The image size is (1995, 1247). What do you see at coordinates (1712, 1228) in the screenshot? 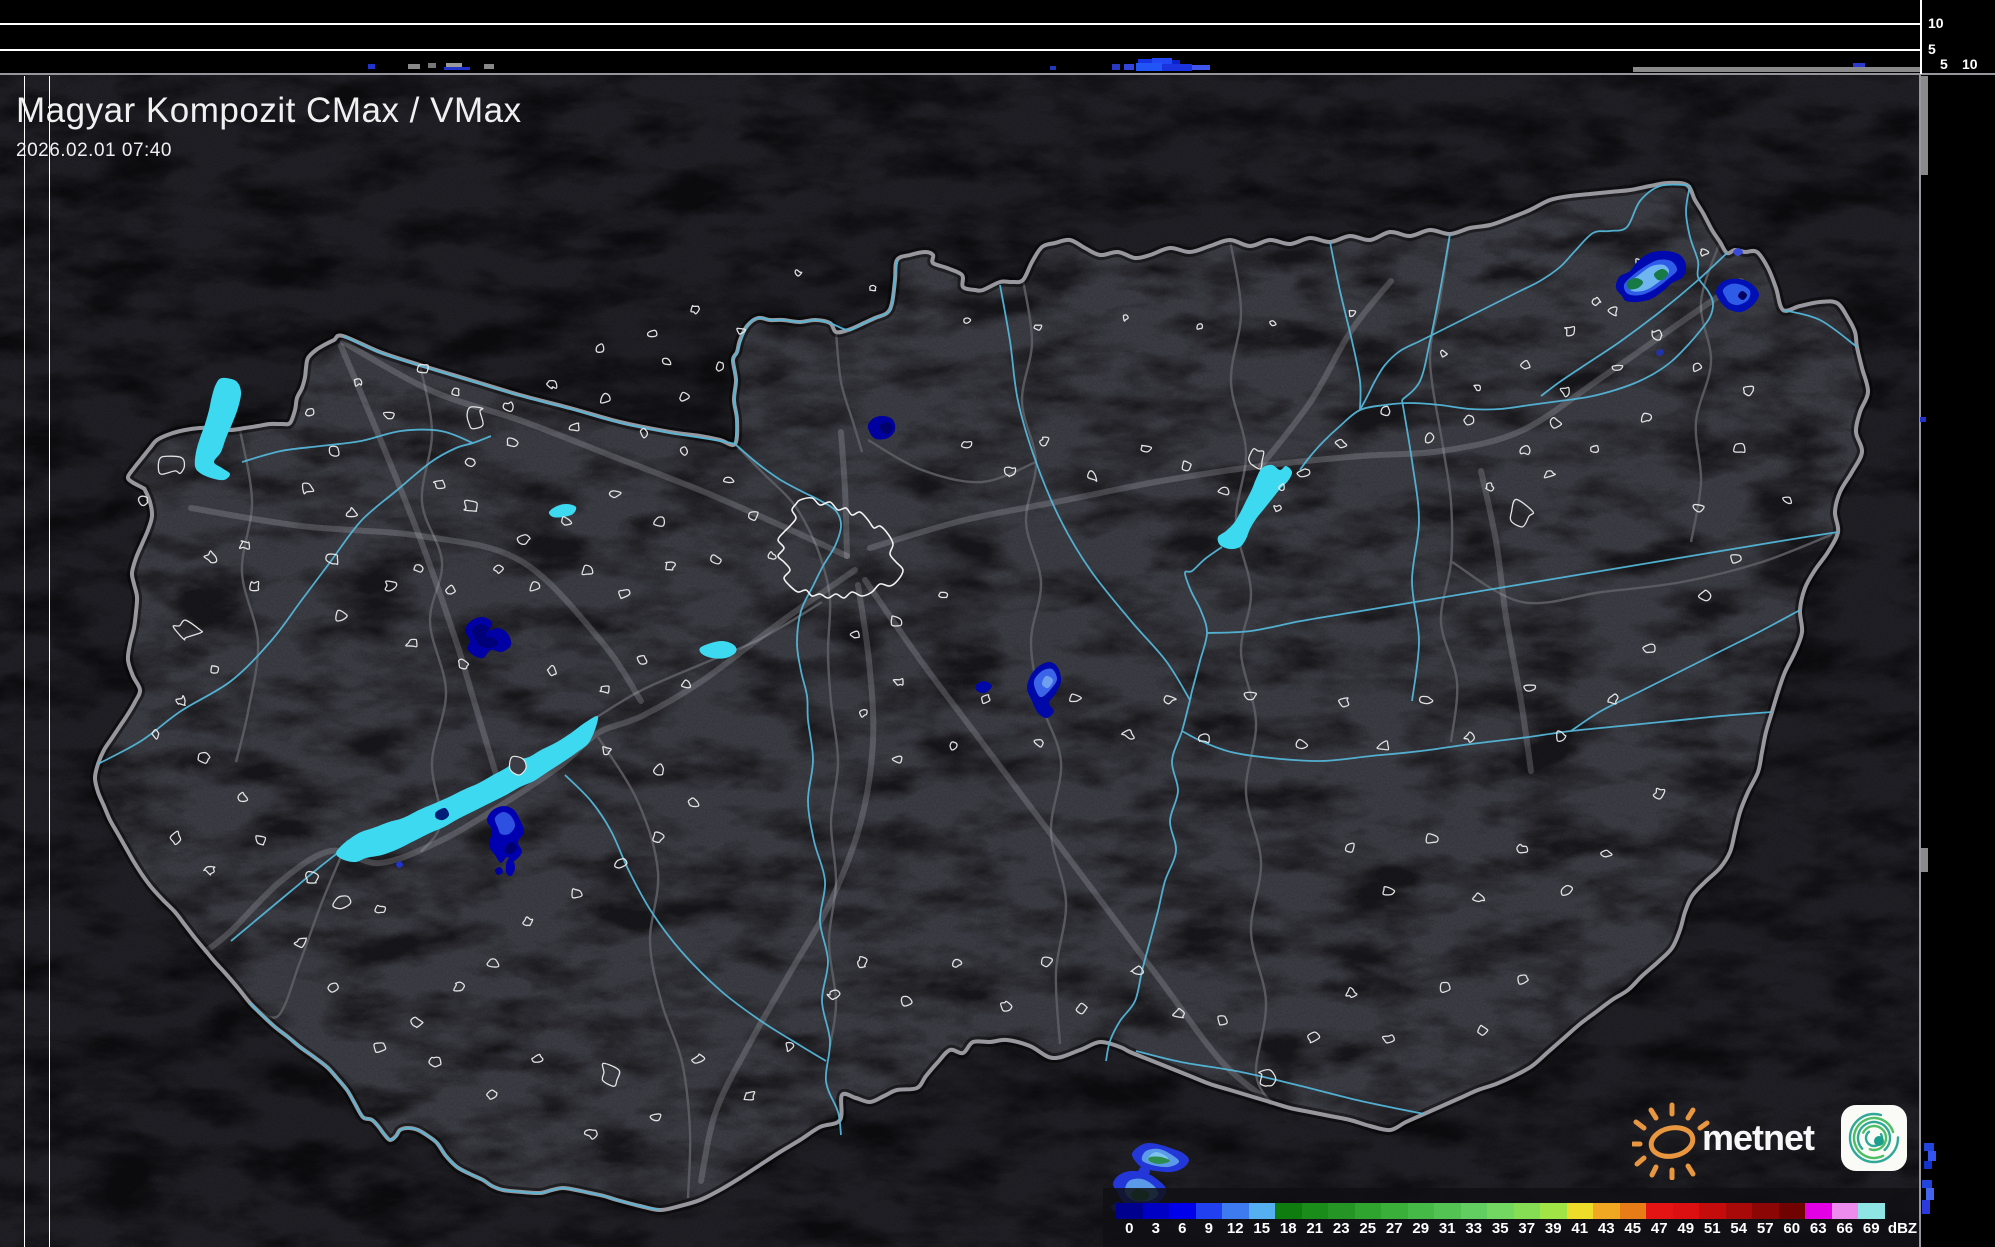
I see `colorbar-tick-label: 51` at bounding box center [1712, 1228].